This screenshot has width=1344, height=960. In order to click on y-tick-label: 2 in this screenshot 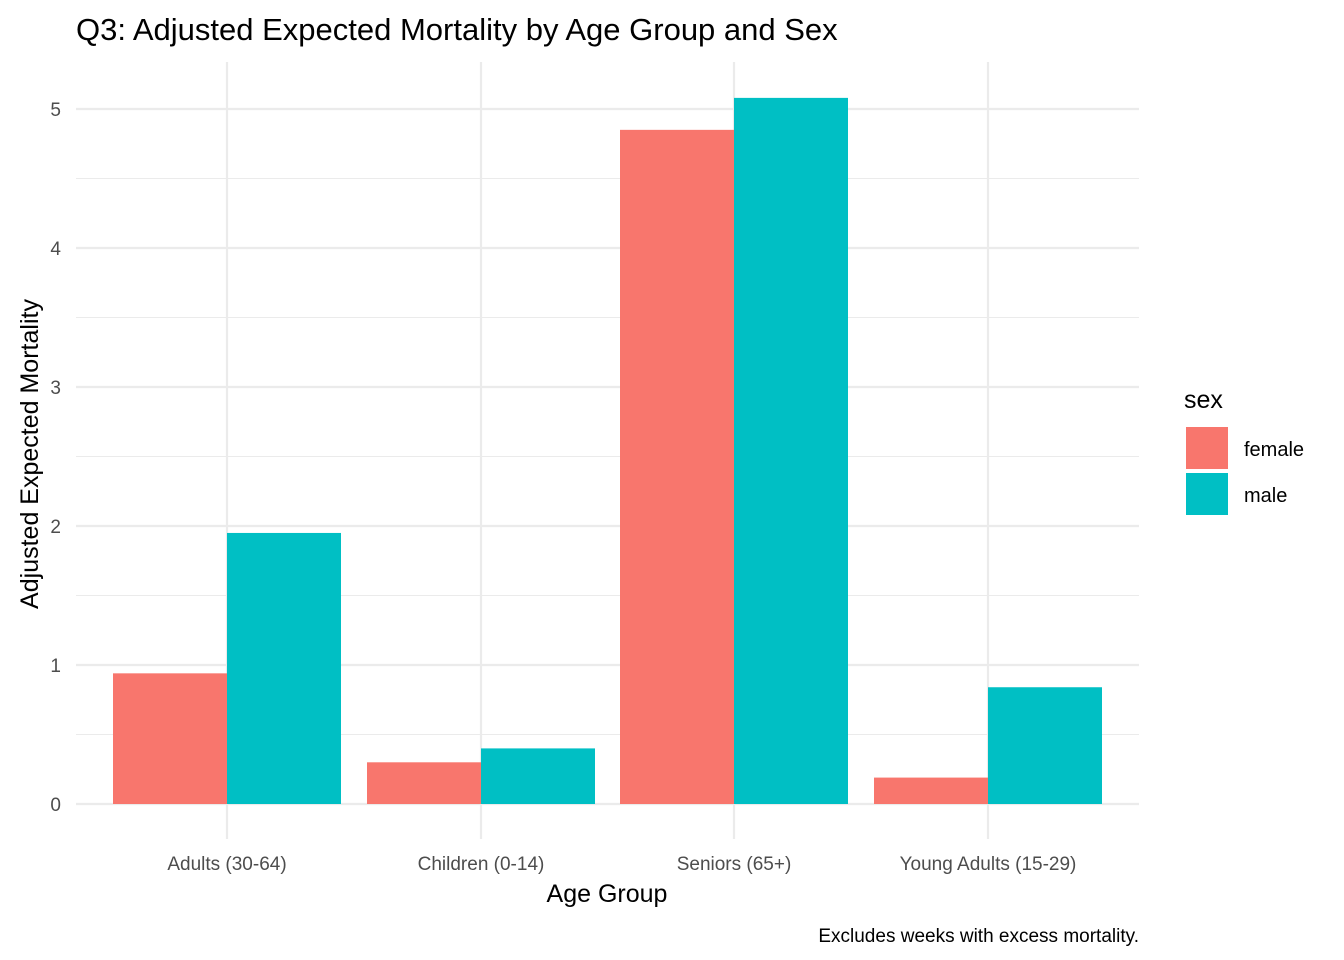, I will do `click(55, 527)`.